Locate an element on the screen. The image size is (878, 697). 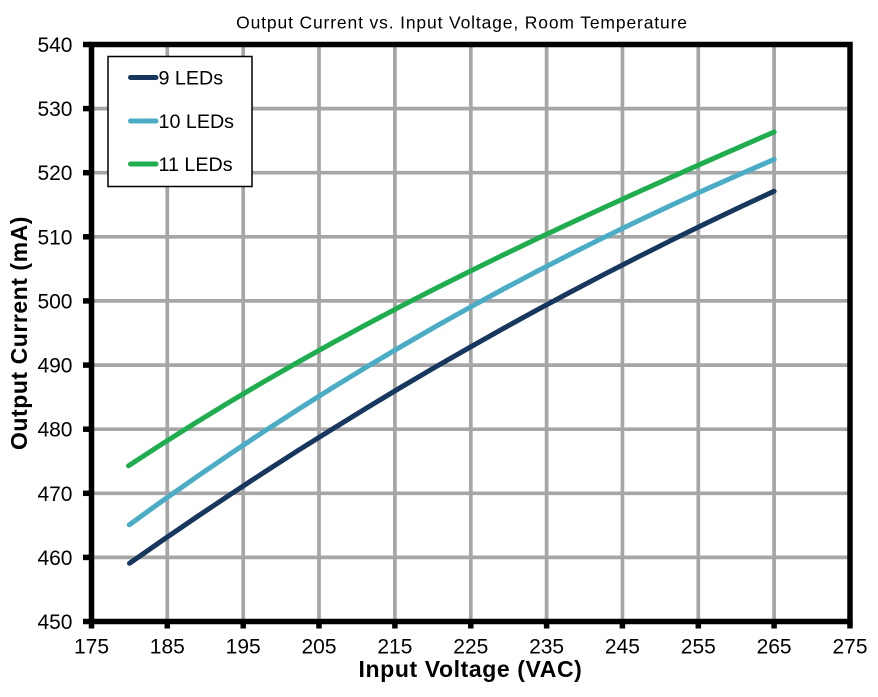
svg-text: 195 is located at coordinates (243, 647).